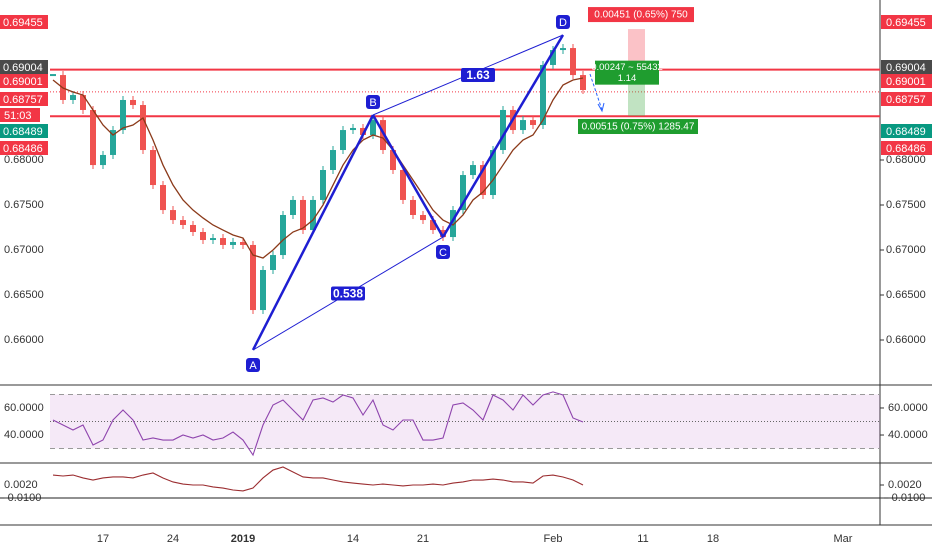 The height and width of the screenshot is (550, 932). What do you see at coordinates (443, 253) in the screenshot?
I see `pattern-point-label: C` at bounding box center [443, 253].